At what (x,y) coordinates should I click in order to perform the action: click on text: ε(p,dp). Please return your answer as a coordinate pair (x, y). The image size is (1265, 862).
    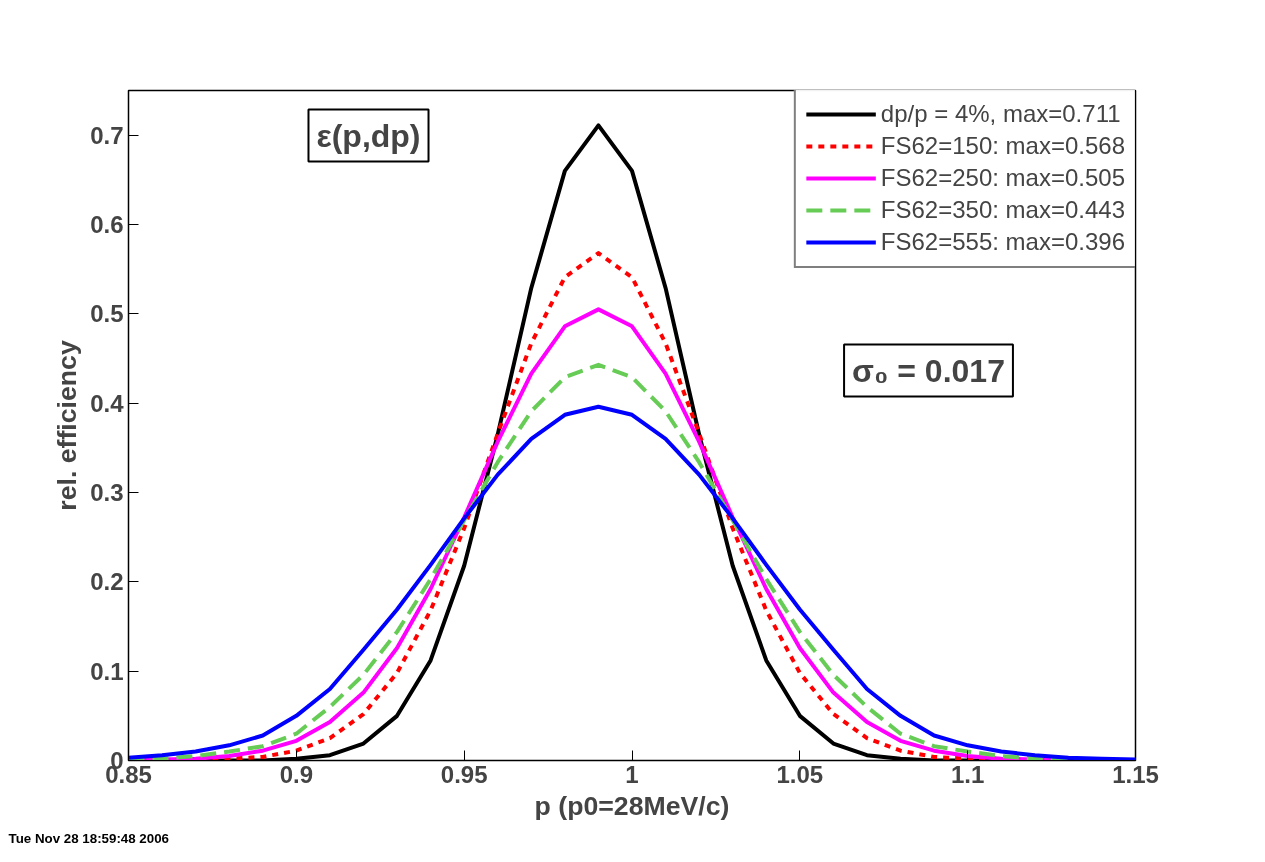
    Looking at the image, I should click on (368, 135).